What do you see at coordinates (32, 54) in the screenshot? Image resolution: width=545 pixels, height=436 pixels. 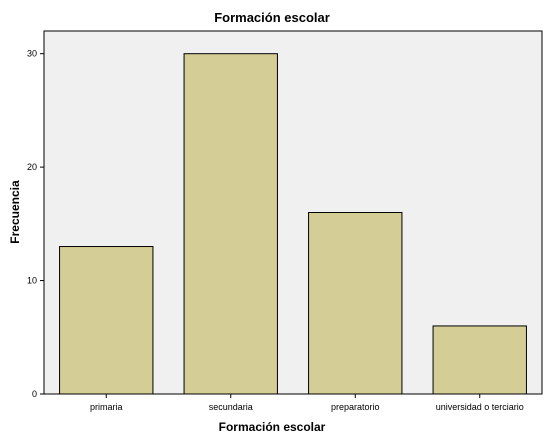 I see `y-tick-label: 30` at bounding box center [32, 54].